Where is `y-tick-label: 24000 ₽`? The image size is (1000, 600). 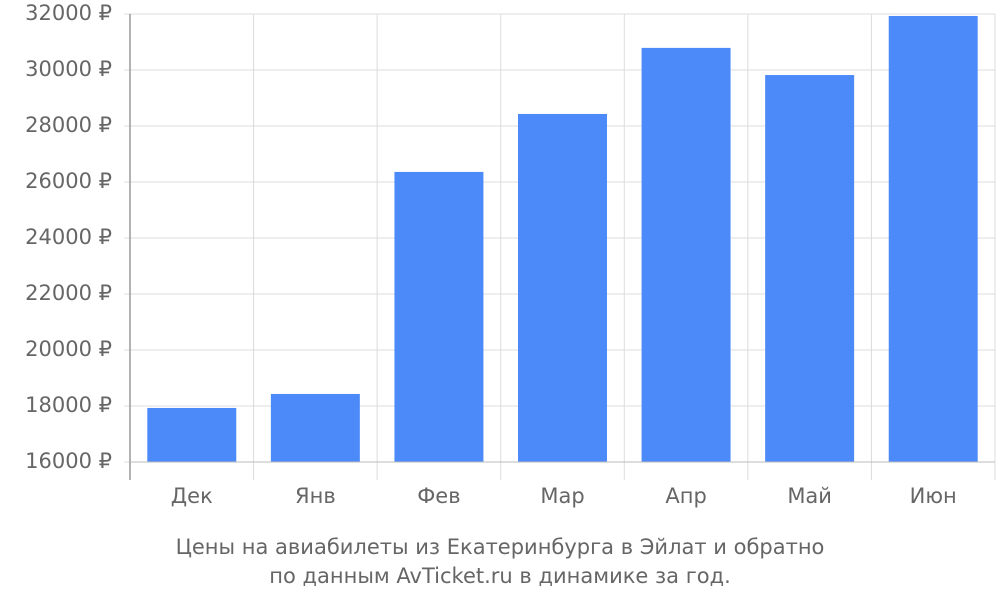 y-tick-label: 24000 ₽ is located at coordinates (68, 237).